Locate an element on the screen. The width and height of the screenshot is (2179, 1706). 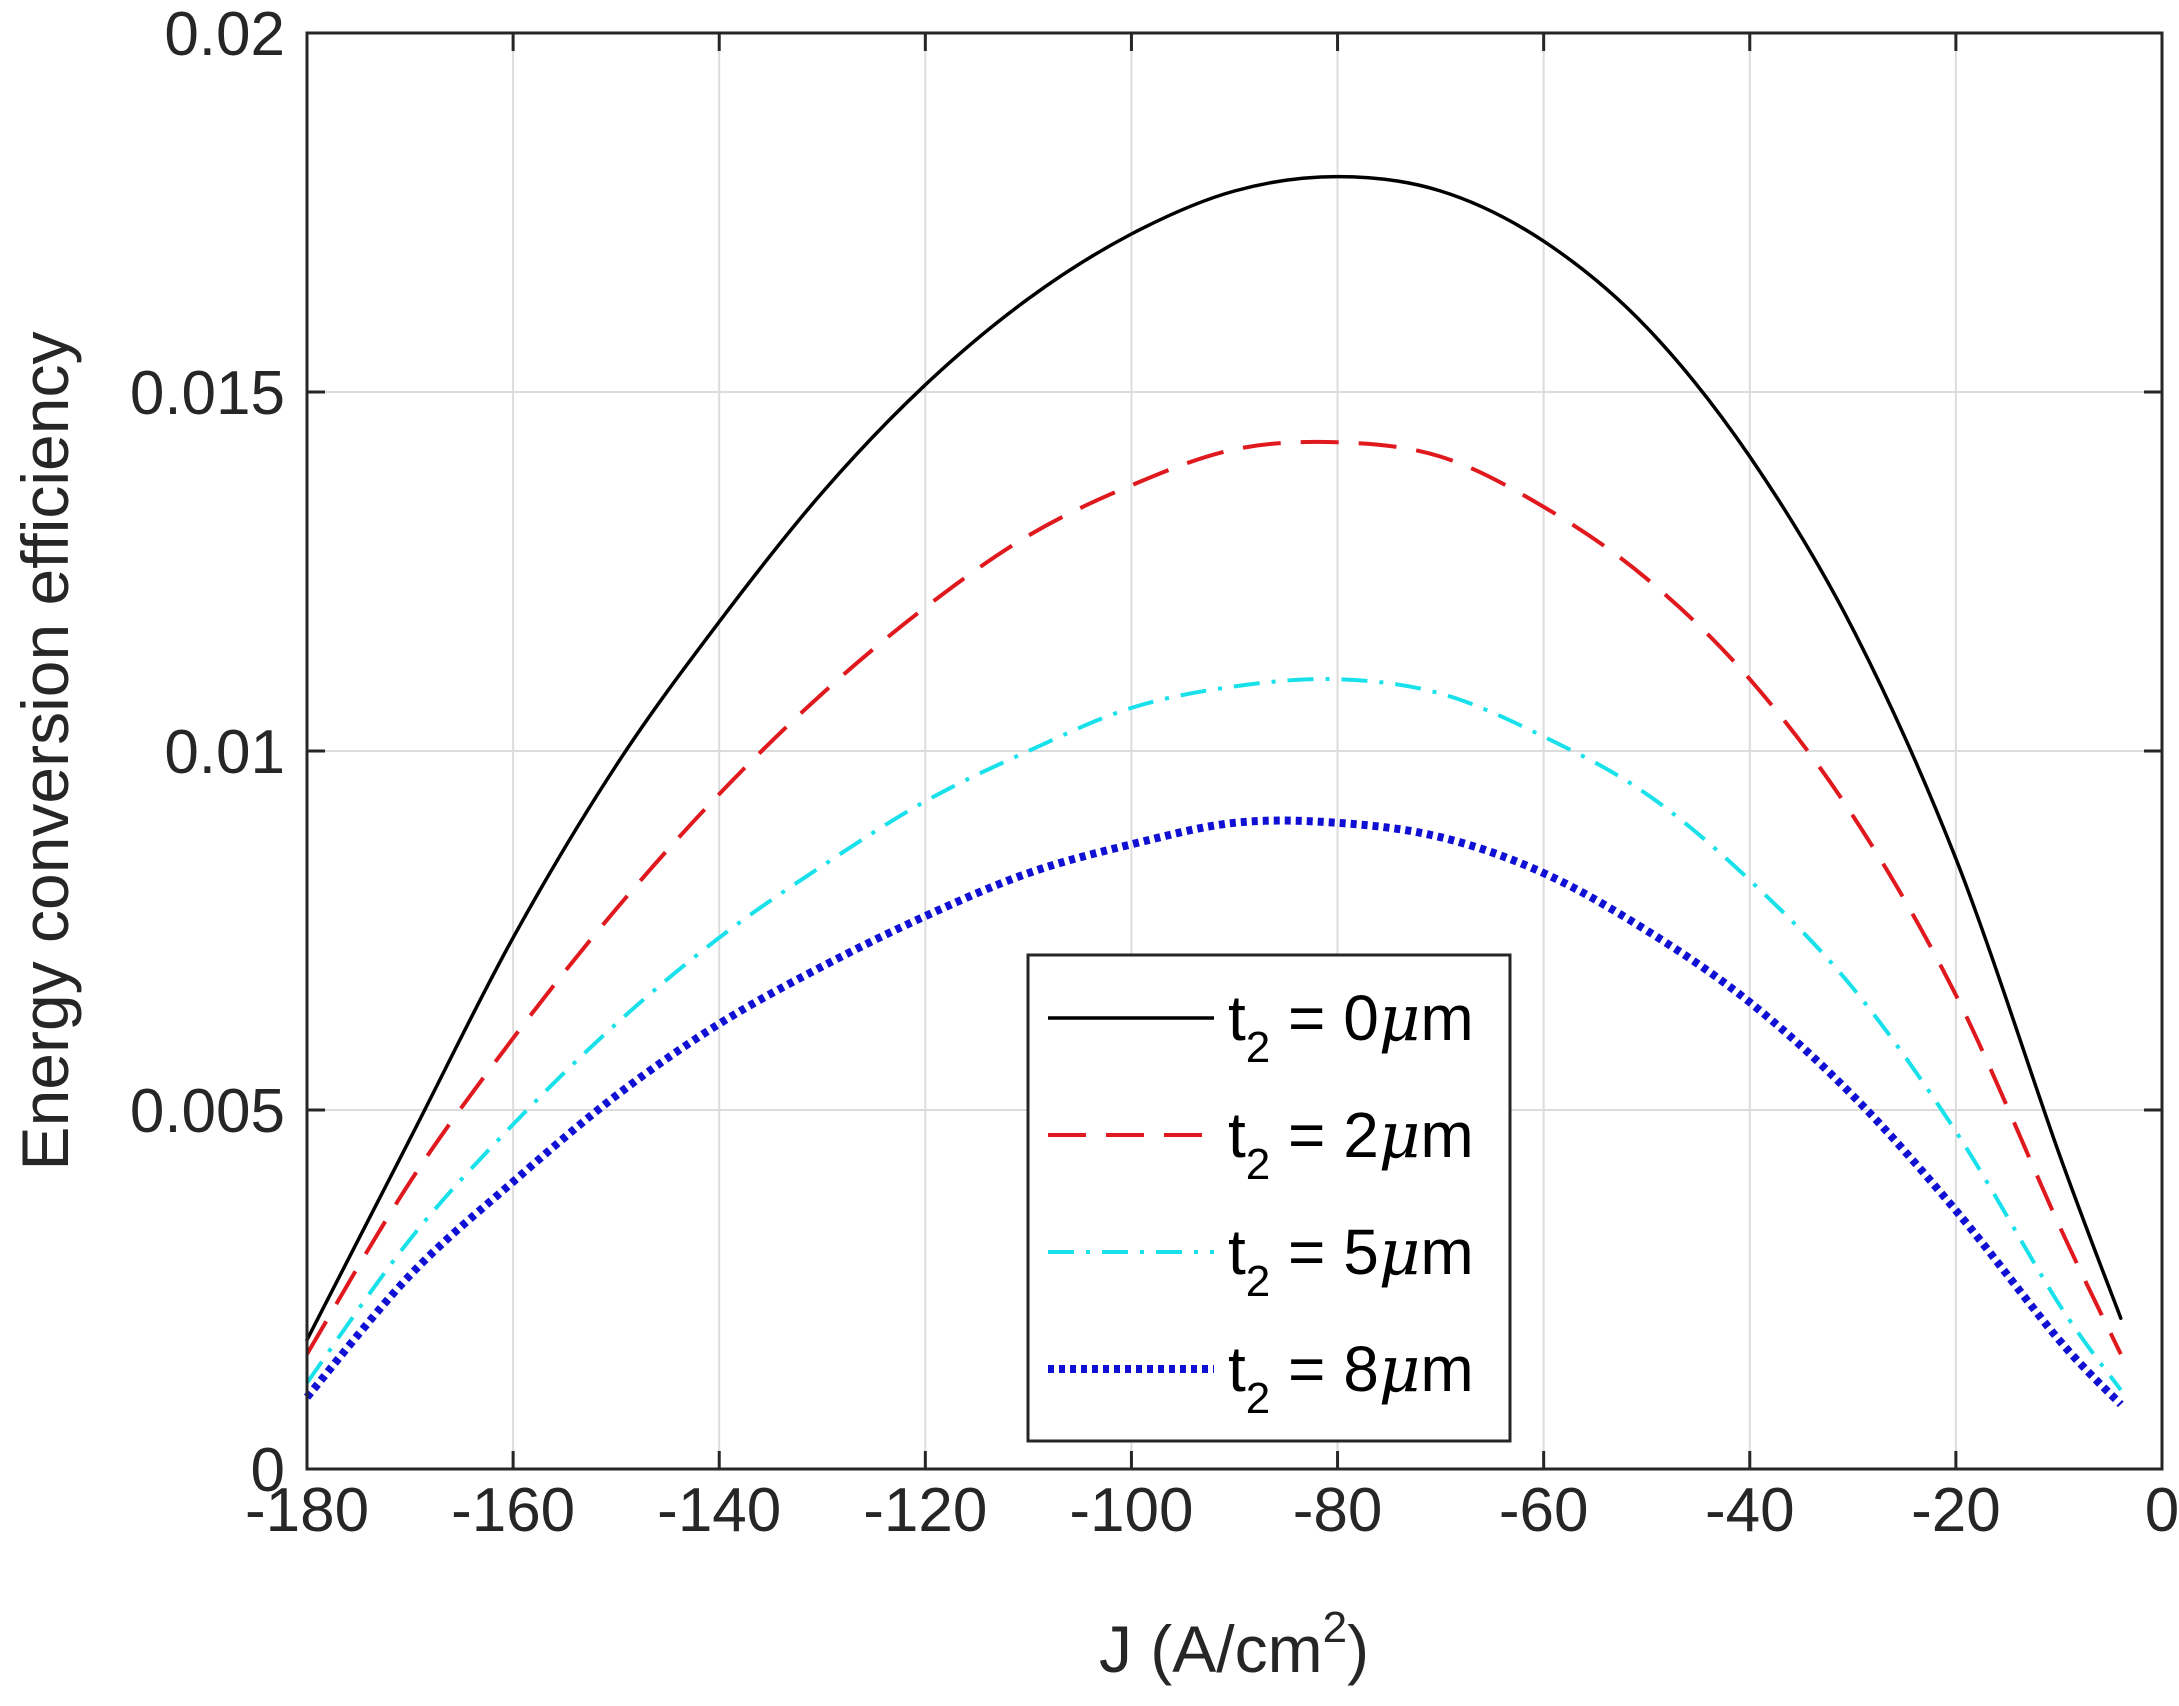
y-tick-label: 0.015 is located at coordinates (207, 393).